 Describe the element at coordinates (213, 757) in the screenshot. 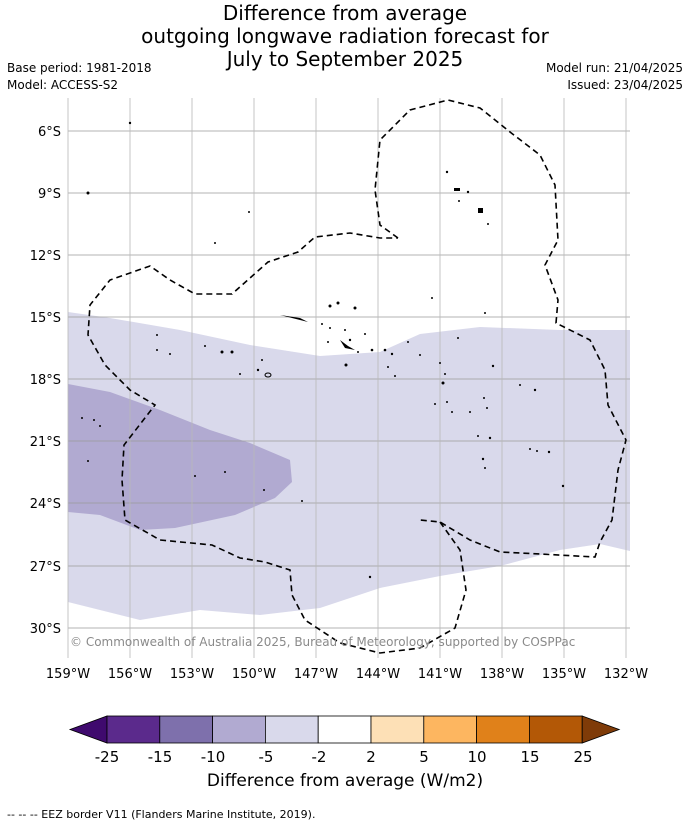

I see `cb-tick: -10` at that location.